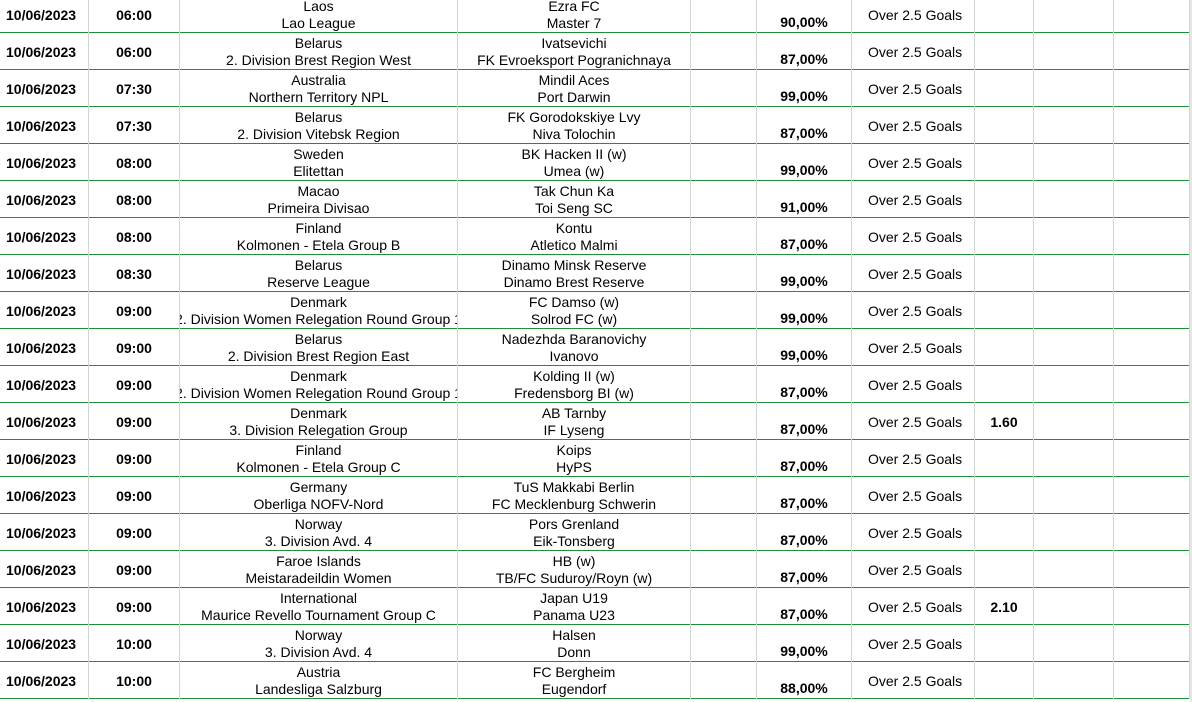 This screenshot has width=1192, height=702. What do you see at coordinates (319, 680) in the screenshot?
I see `league-cell: Austria Landesliga Salzburg` at bounding box center [319, 680].